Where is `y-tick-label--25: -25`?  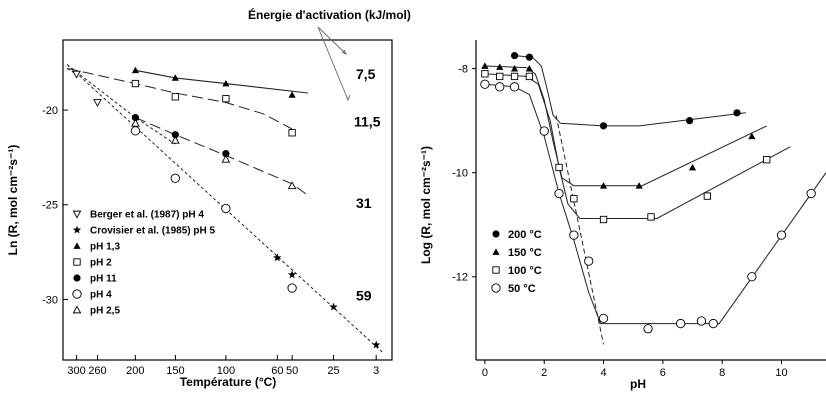 y-tick-label--25: -25 is located at coordinates (50, 206).